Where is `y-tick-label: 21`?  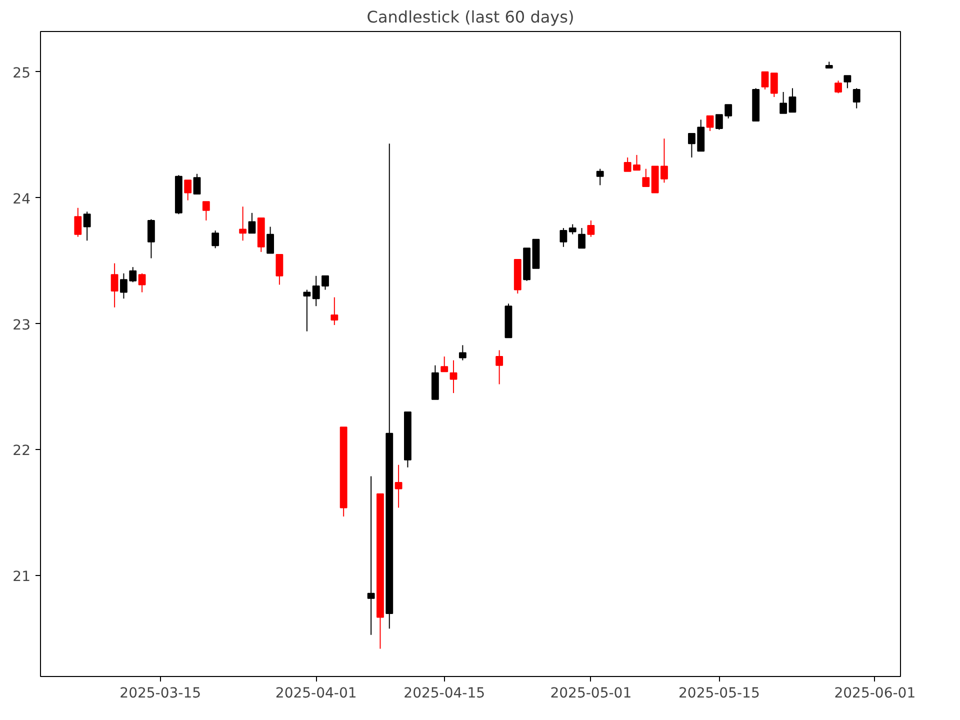
y-tick-label: 21 is located at coordinates (21, 577).